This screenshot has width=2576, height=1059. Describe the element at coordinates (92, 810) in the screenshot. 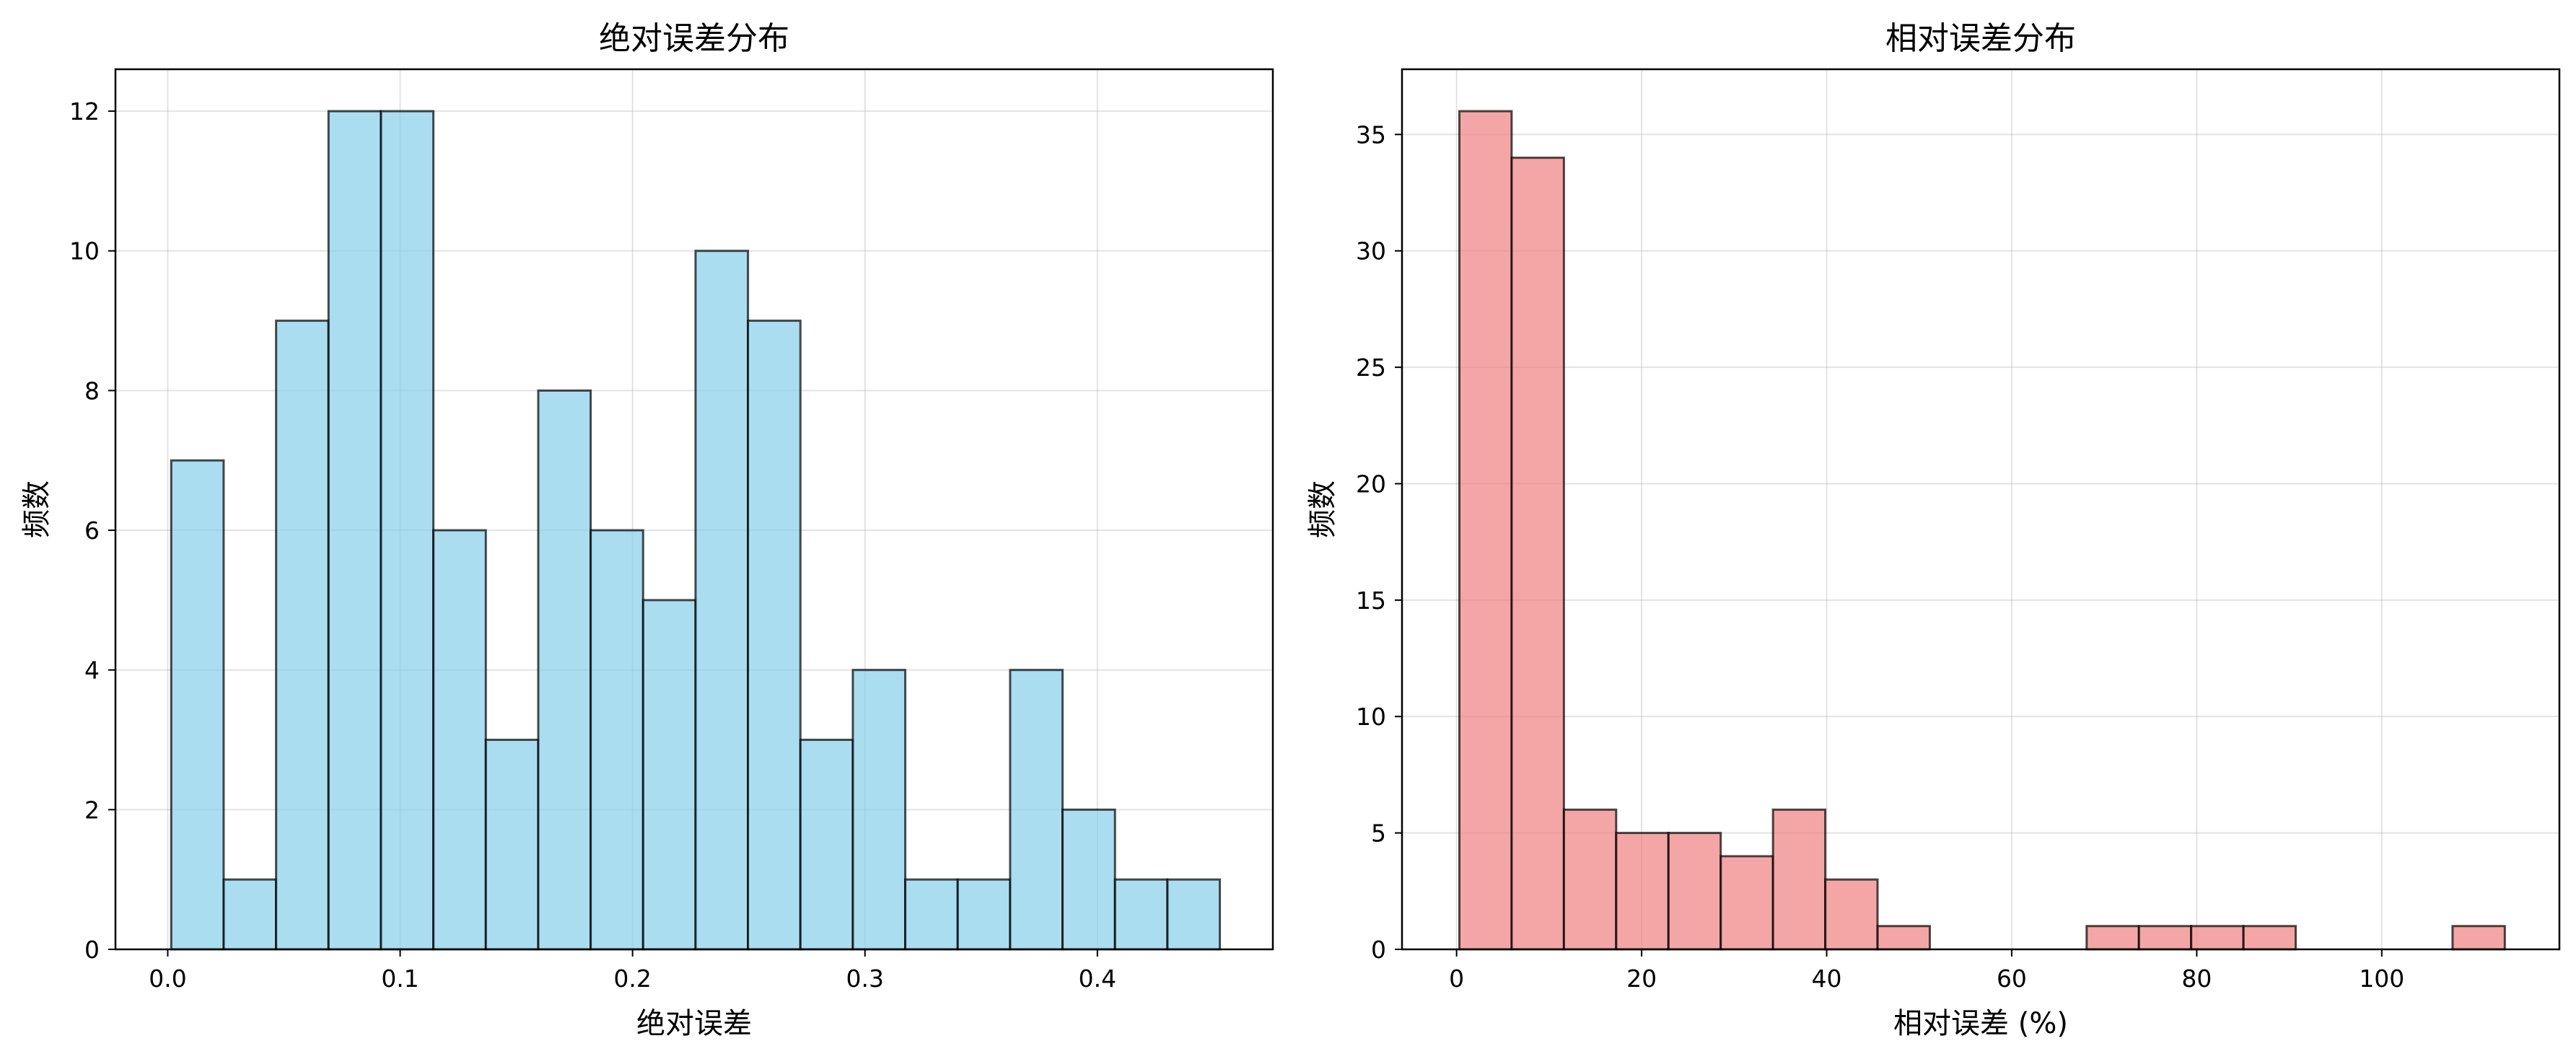

I see `y-tick-label: 2` at that location.